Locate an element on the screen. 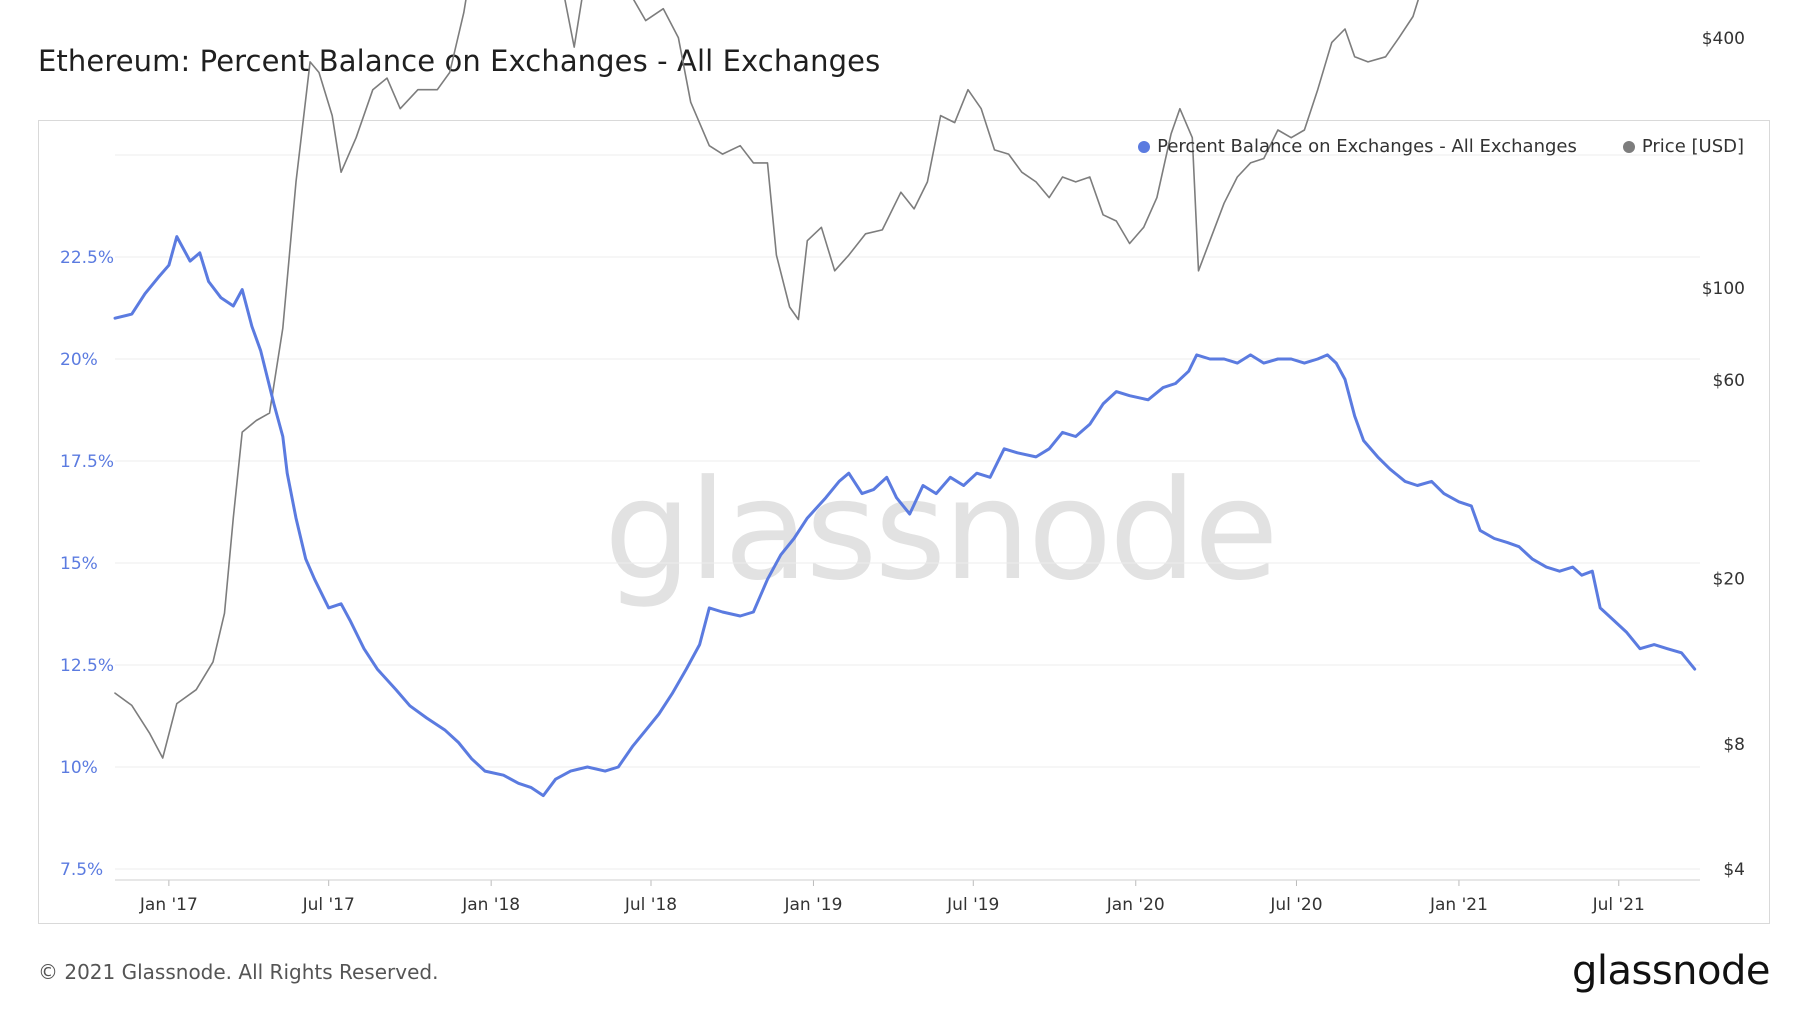  x-tick-label: Jan '20 is located at coordinates (1135, 905).